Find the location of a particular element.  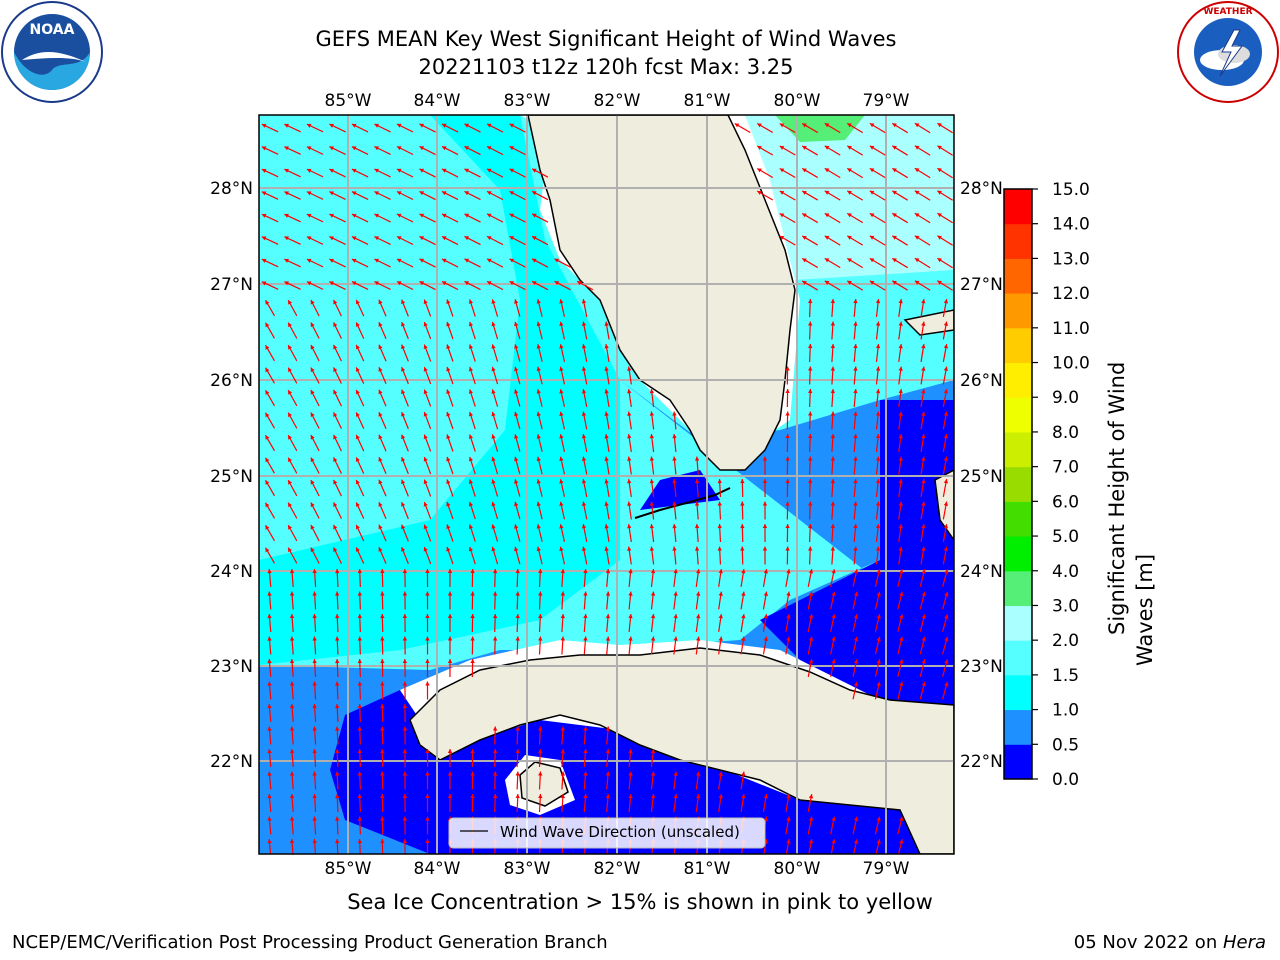

bahamas-land is located at coordinates (928, 322).